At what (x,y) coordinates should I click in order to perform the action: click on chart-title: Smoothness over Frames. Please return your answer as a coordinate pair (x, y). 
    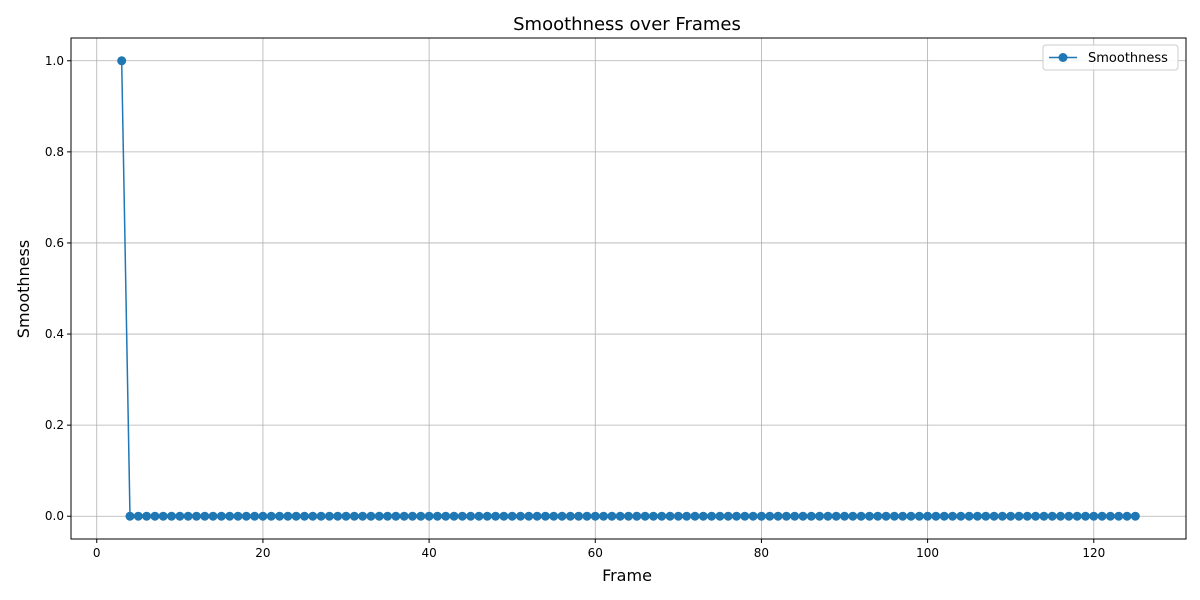
    Looking at the image, I should click on (627, 24).